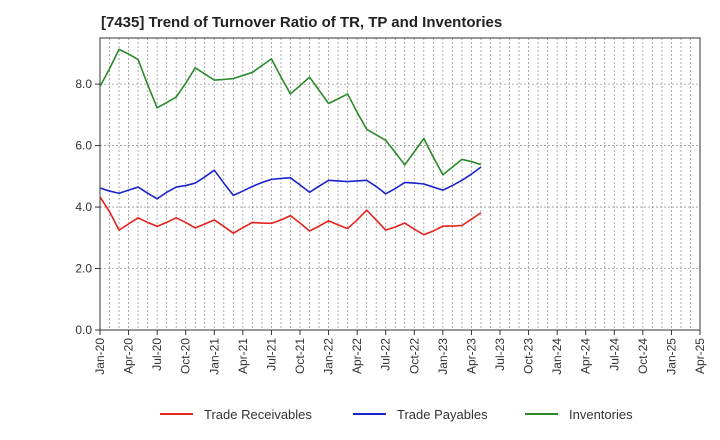 The width and height of the screenshot is (720, 440). What do you see at coordinates (329, 356) in the screenshot?
I see `x-tick-label: Jan-22` at bounding box center [329, 356].